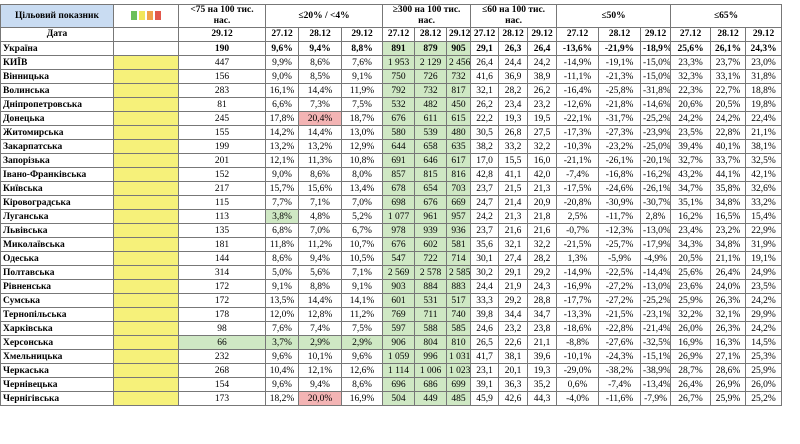 This screenshot has width=800, height=444. I want to click on cell: 588, so click(431, 328).